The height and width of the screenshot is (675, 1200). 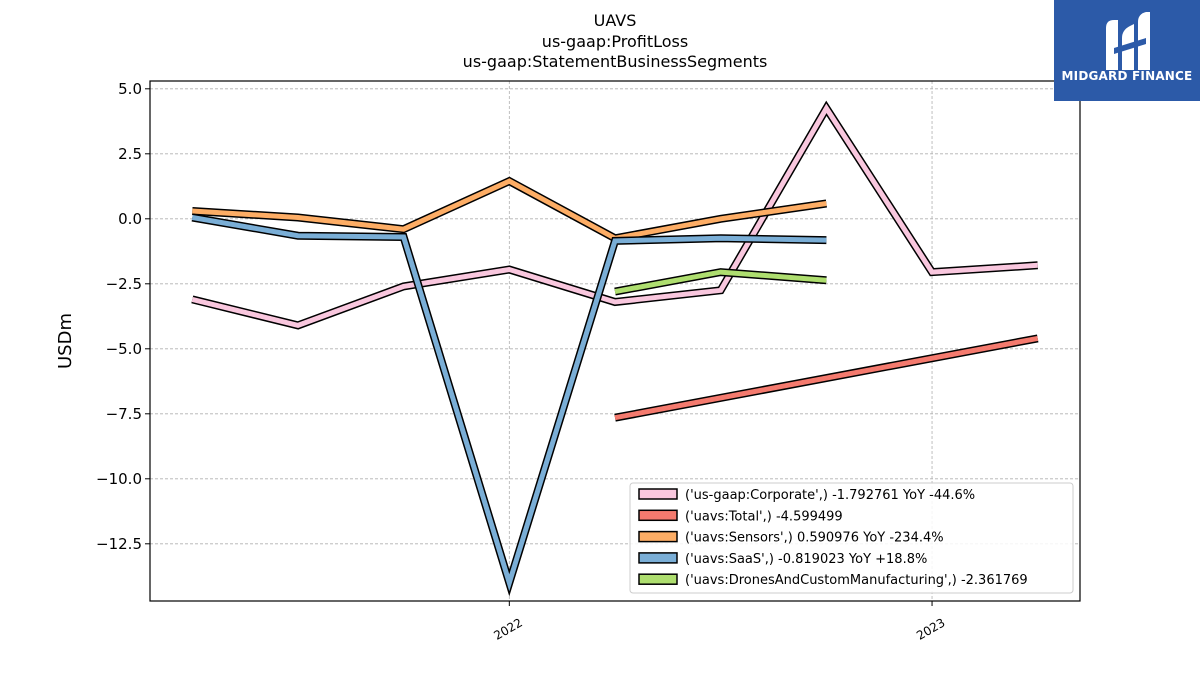 I want to click on series-line-outline, so click(x=509, y=209).